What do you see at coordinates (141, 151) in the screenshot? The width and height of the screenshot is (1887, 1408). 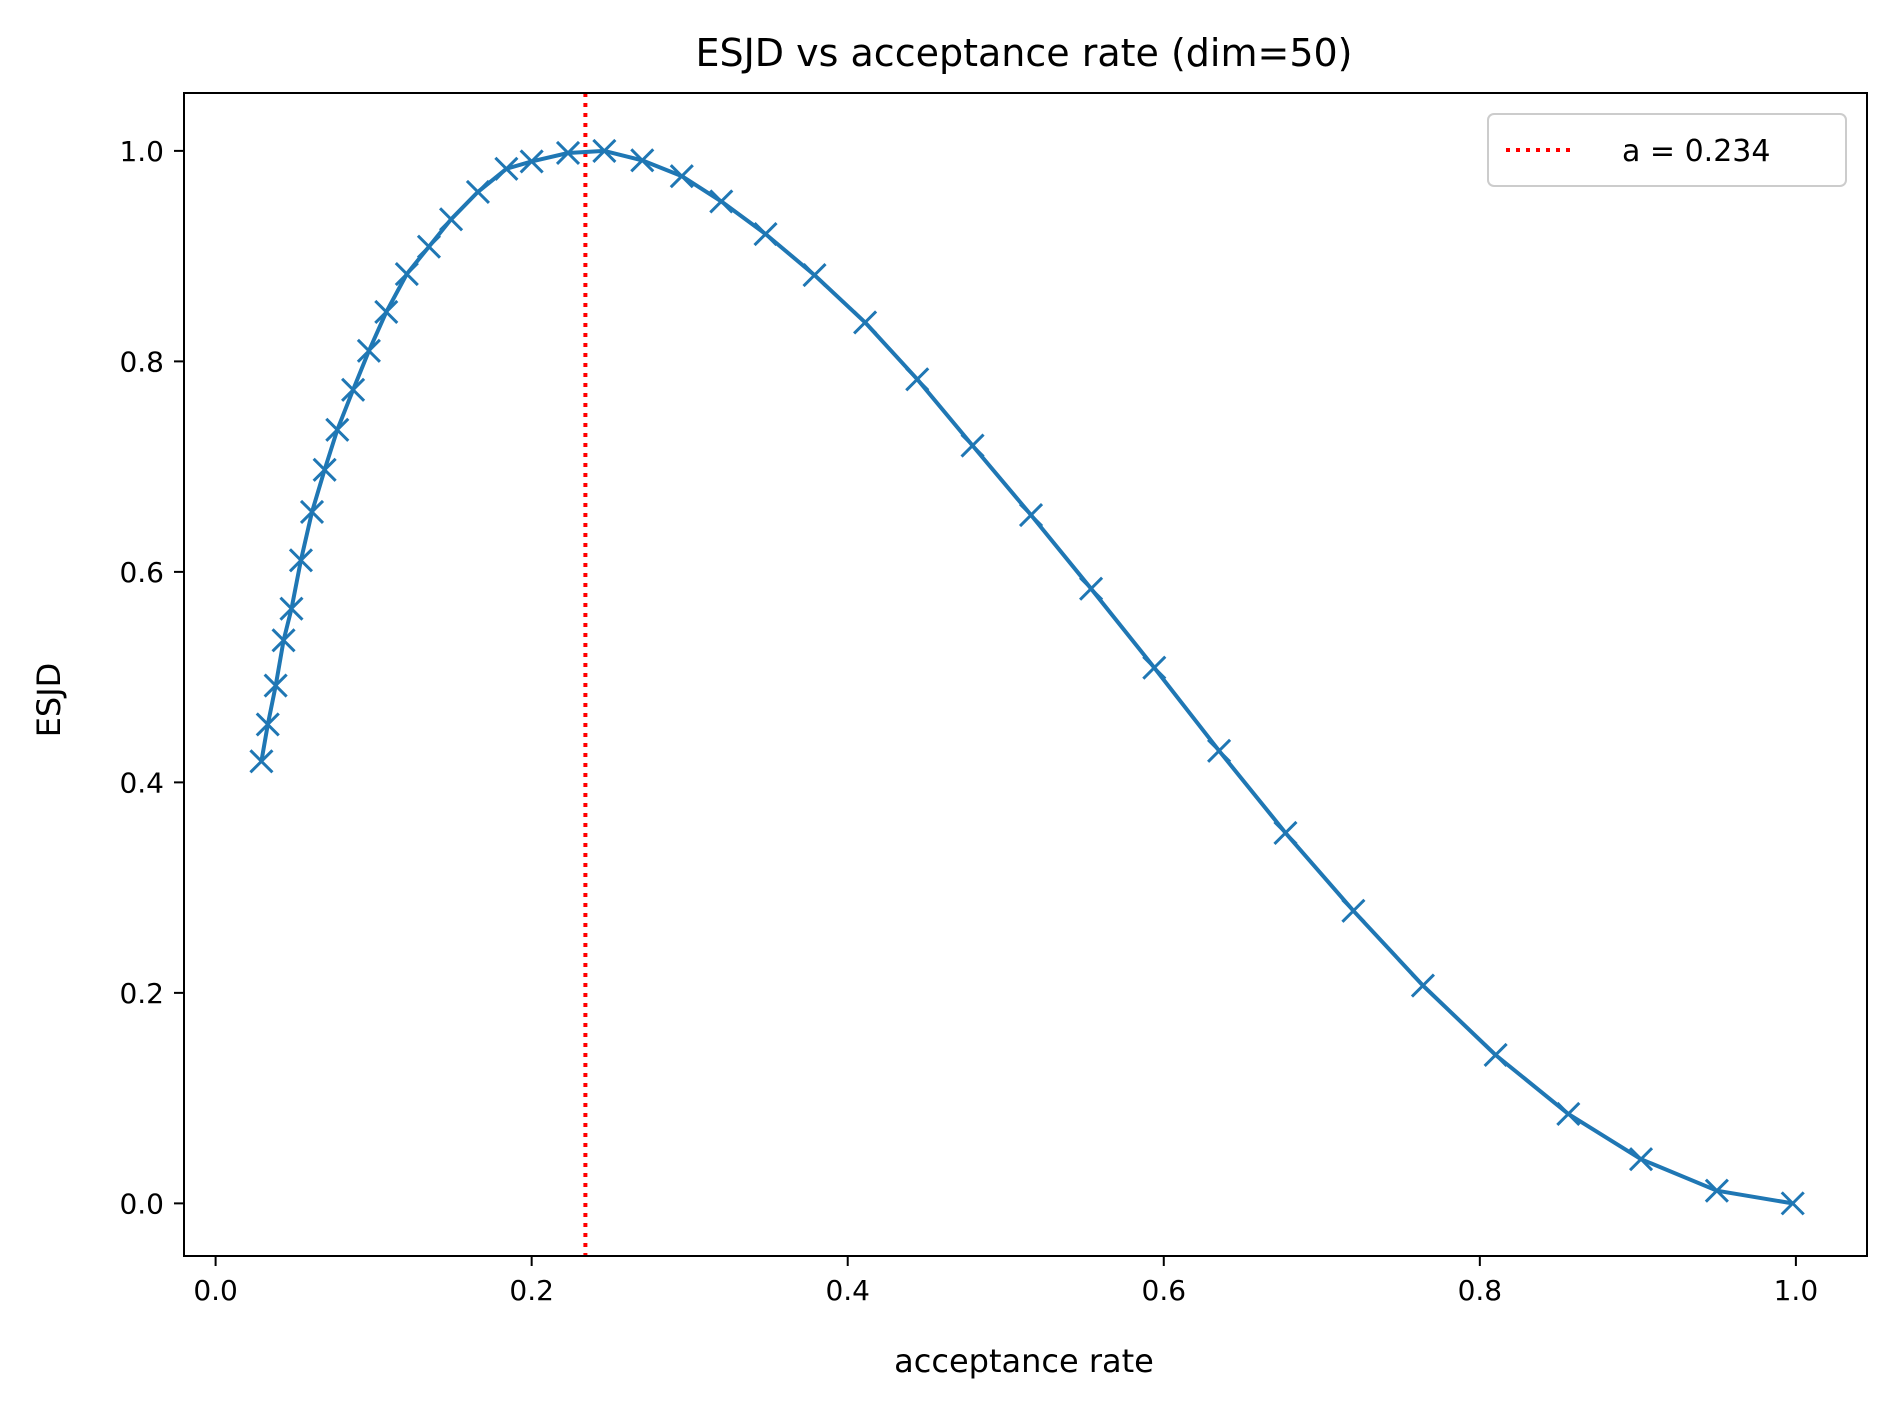 I see `y-tick-label: 1.0` at bounding box center [141, 151].